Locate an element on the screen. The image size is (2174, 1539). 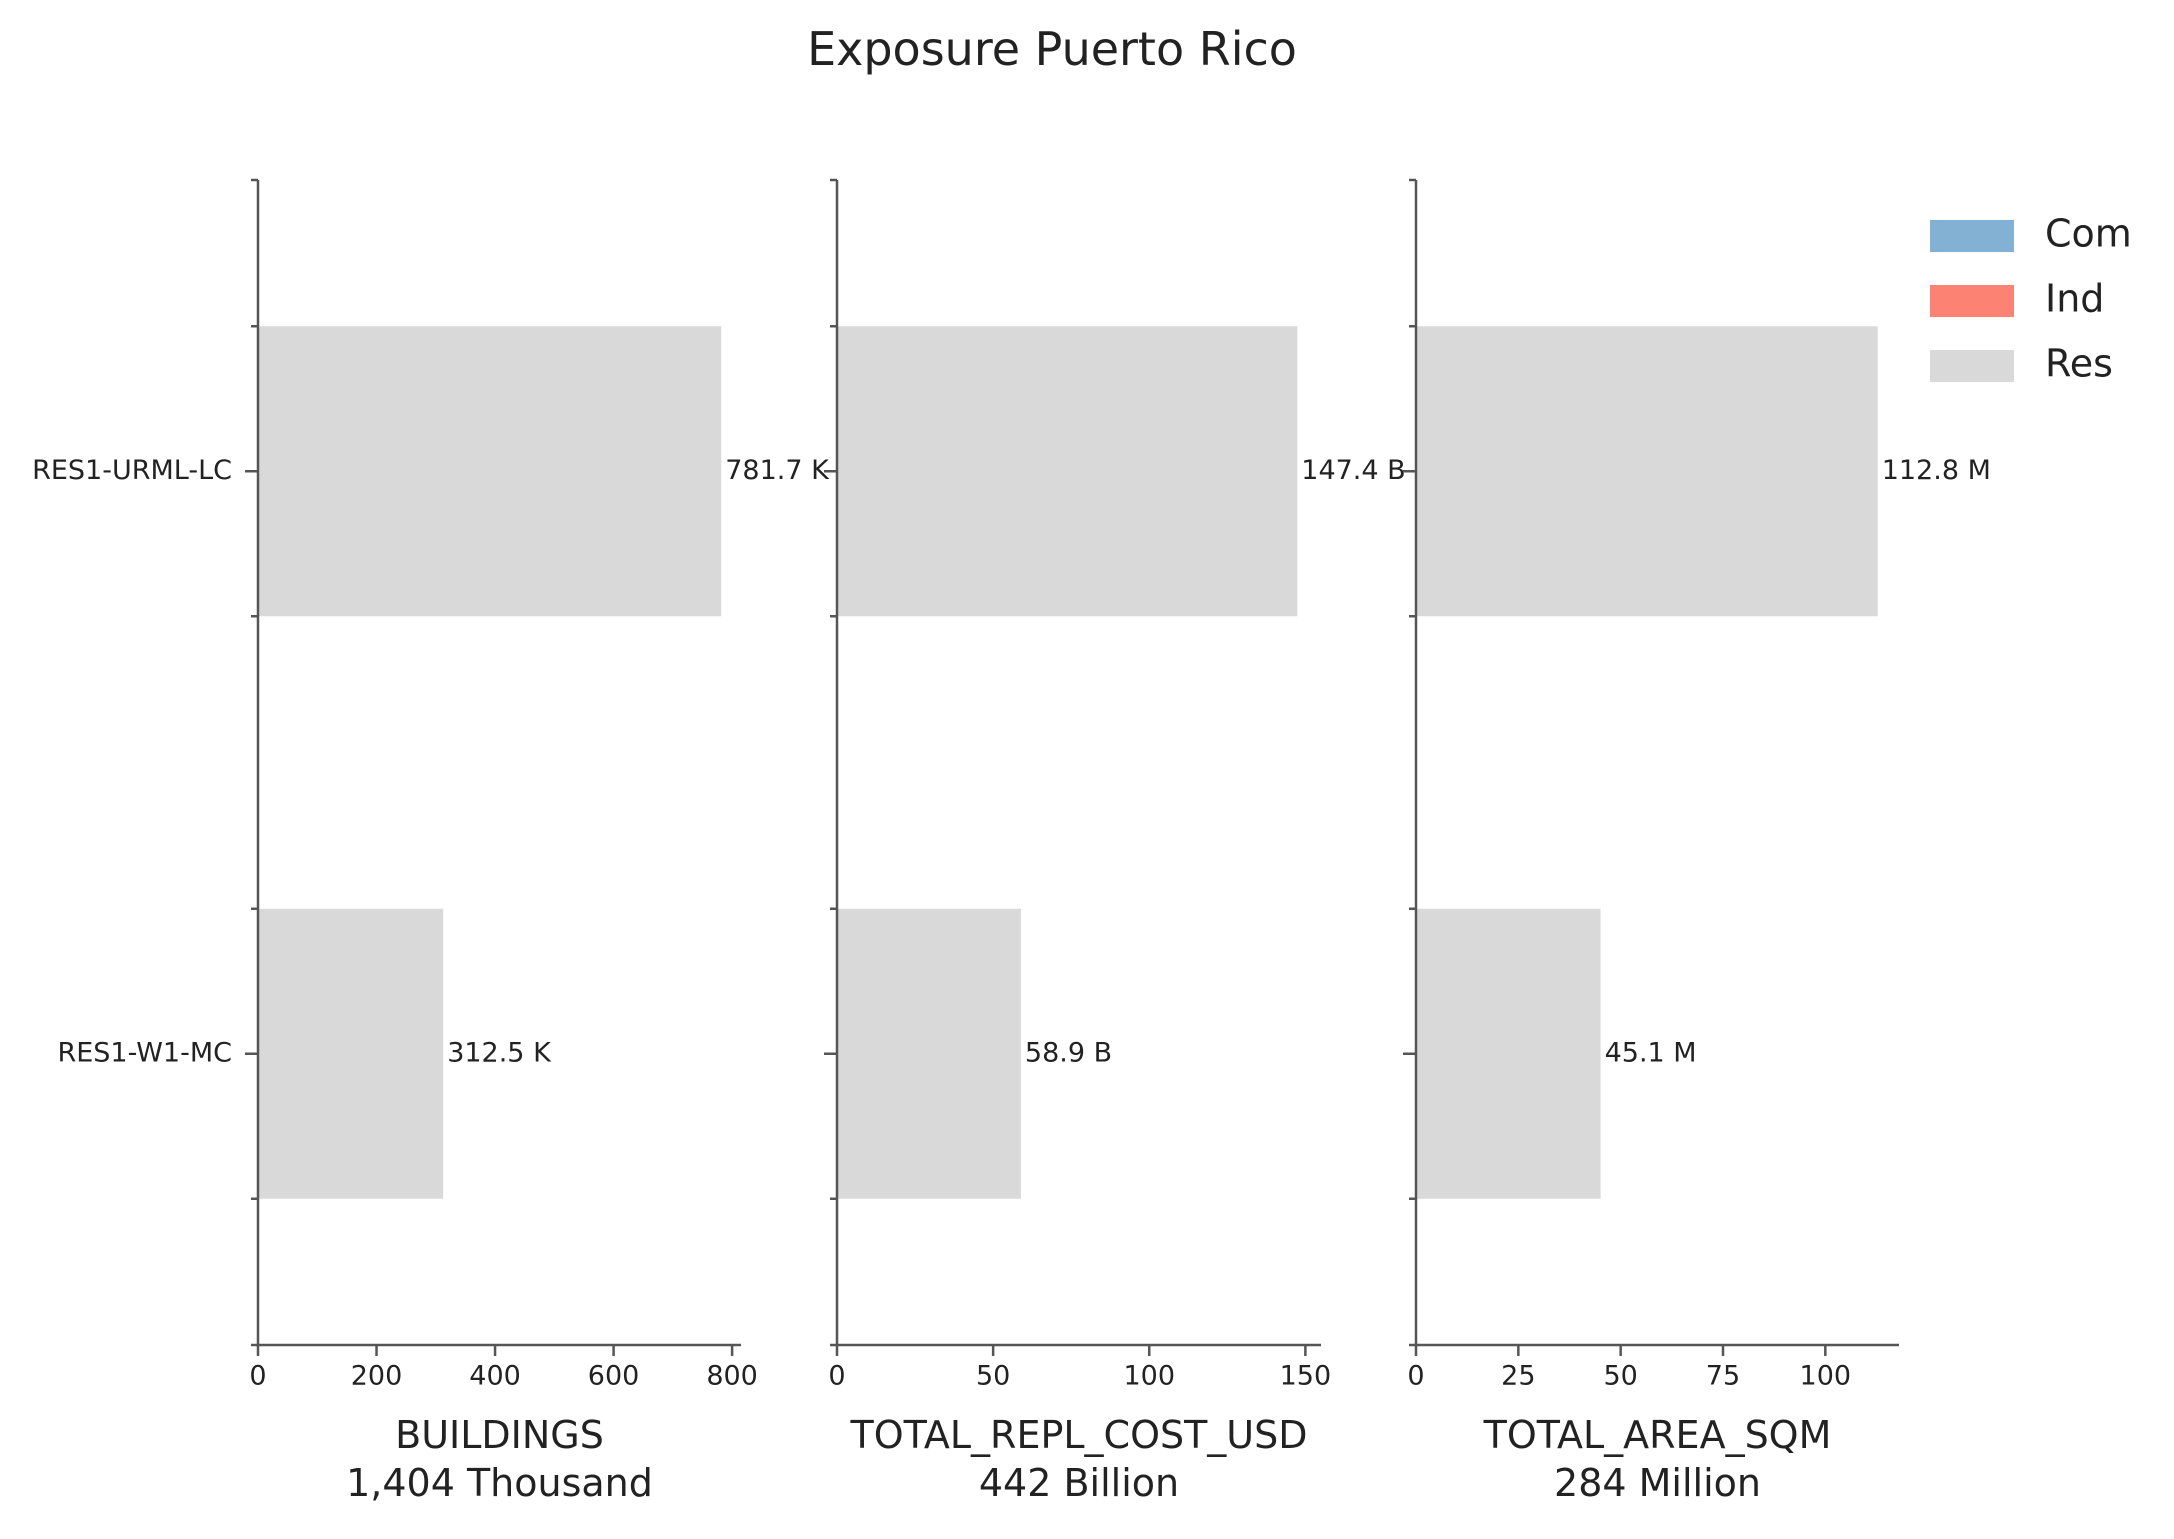
x-tick-label-3-4: 75 is located at coordinates (1723, 1376).